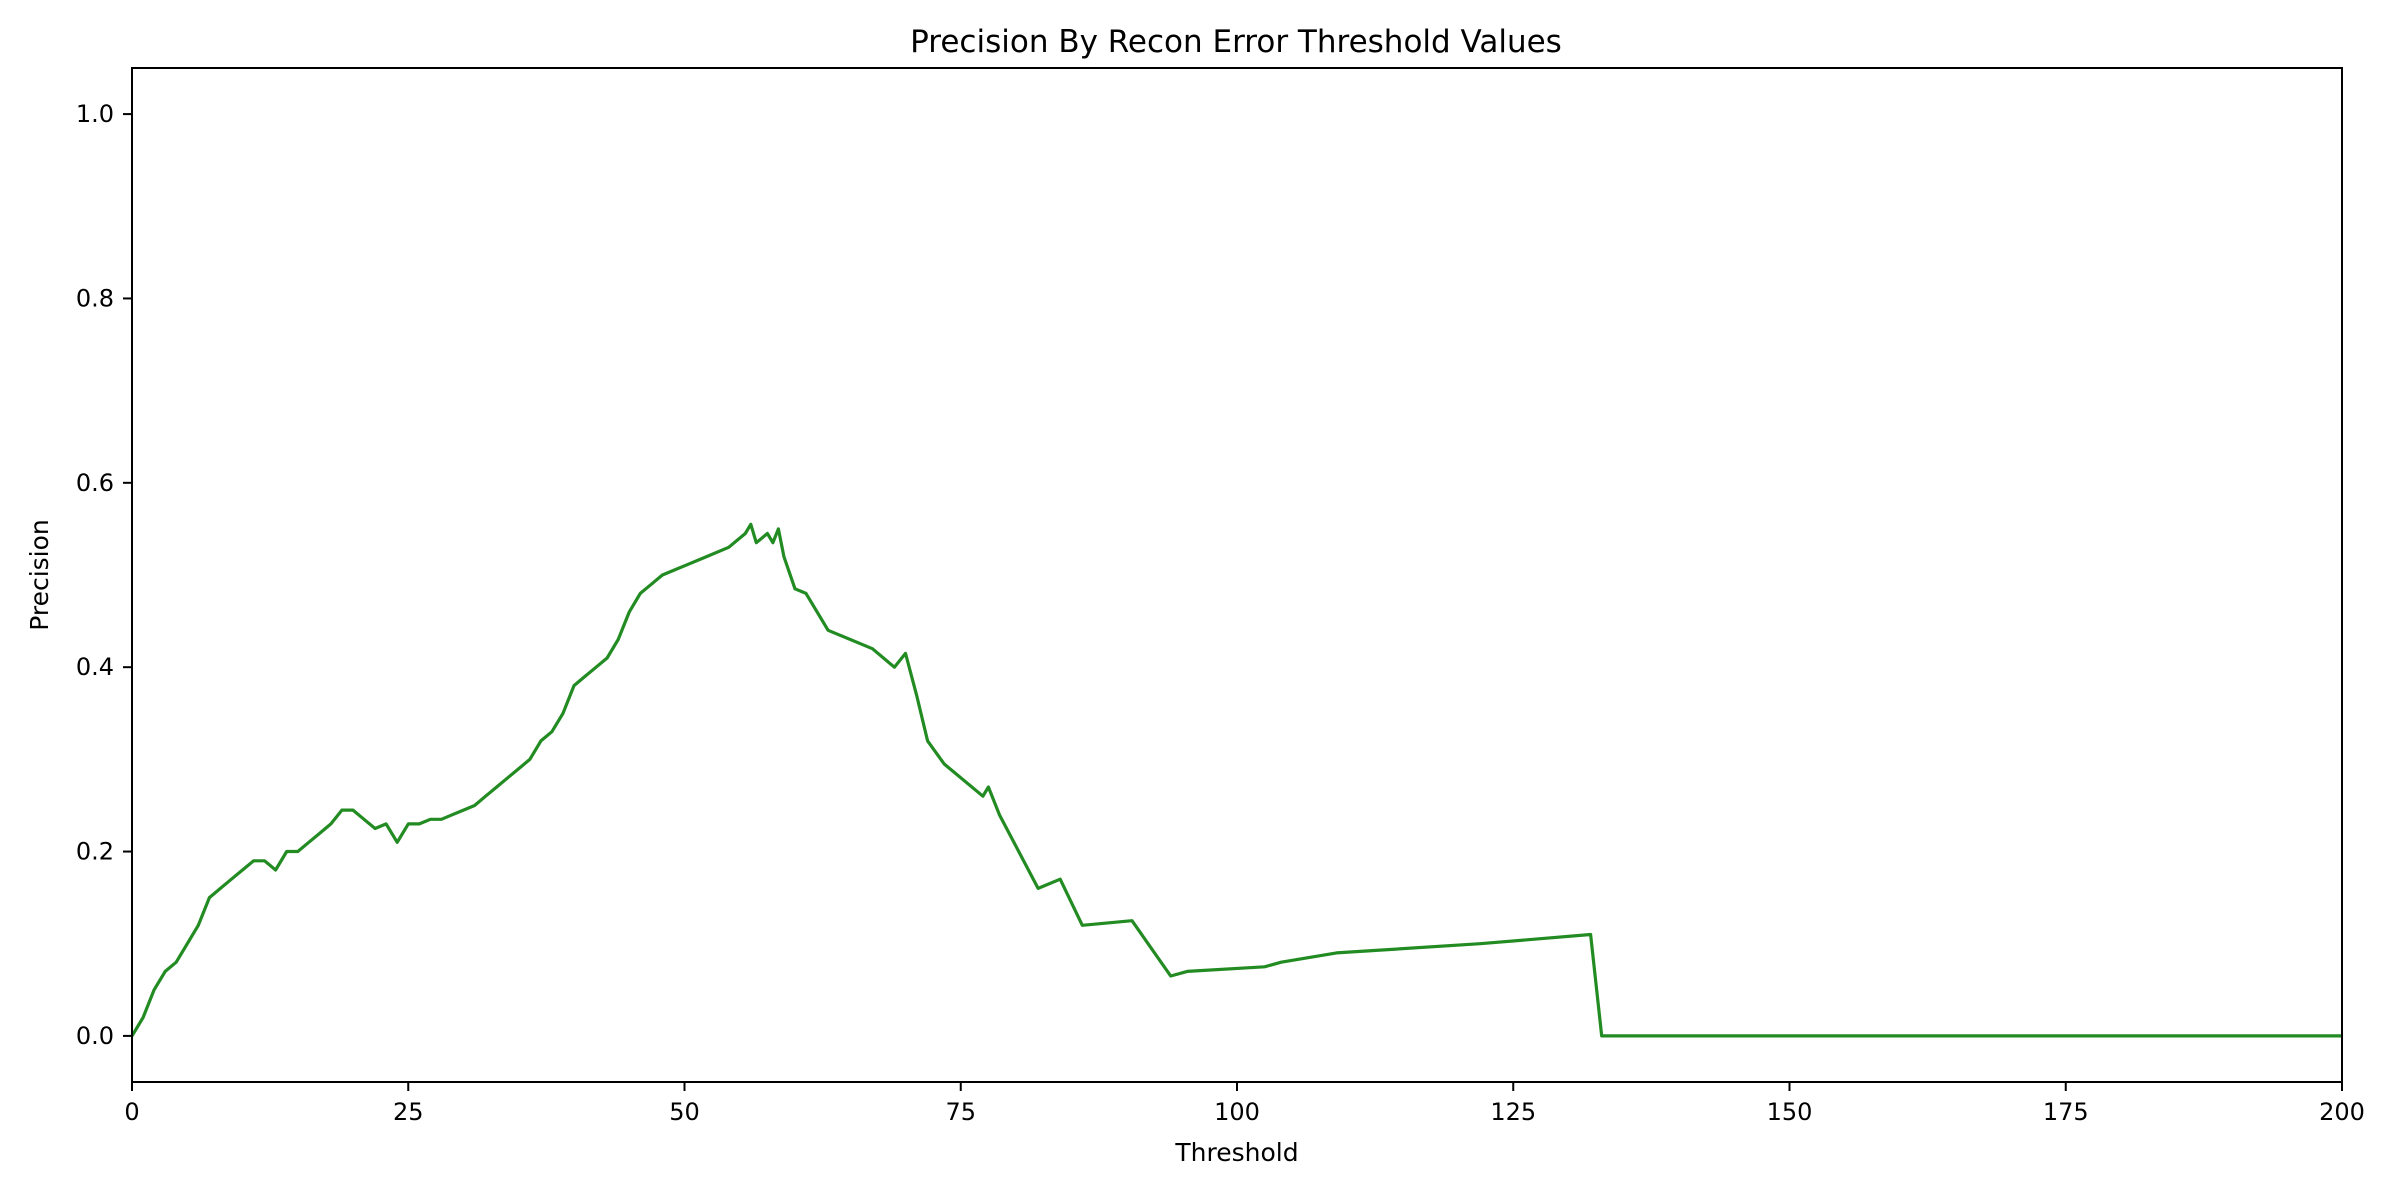 This screenshot has width=2394, height=1190. I want to click on x-tick-label: 125, so click(1513, 1112).